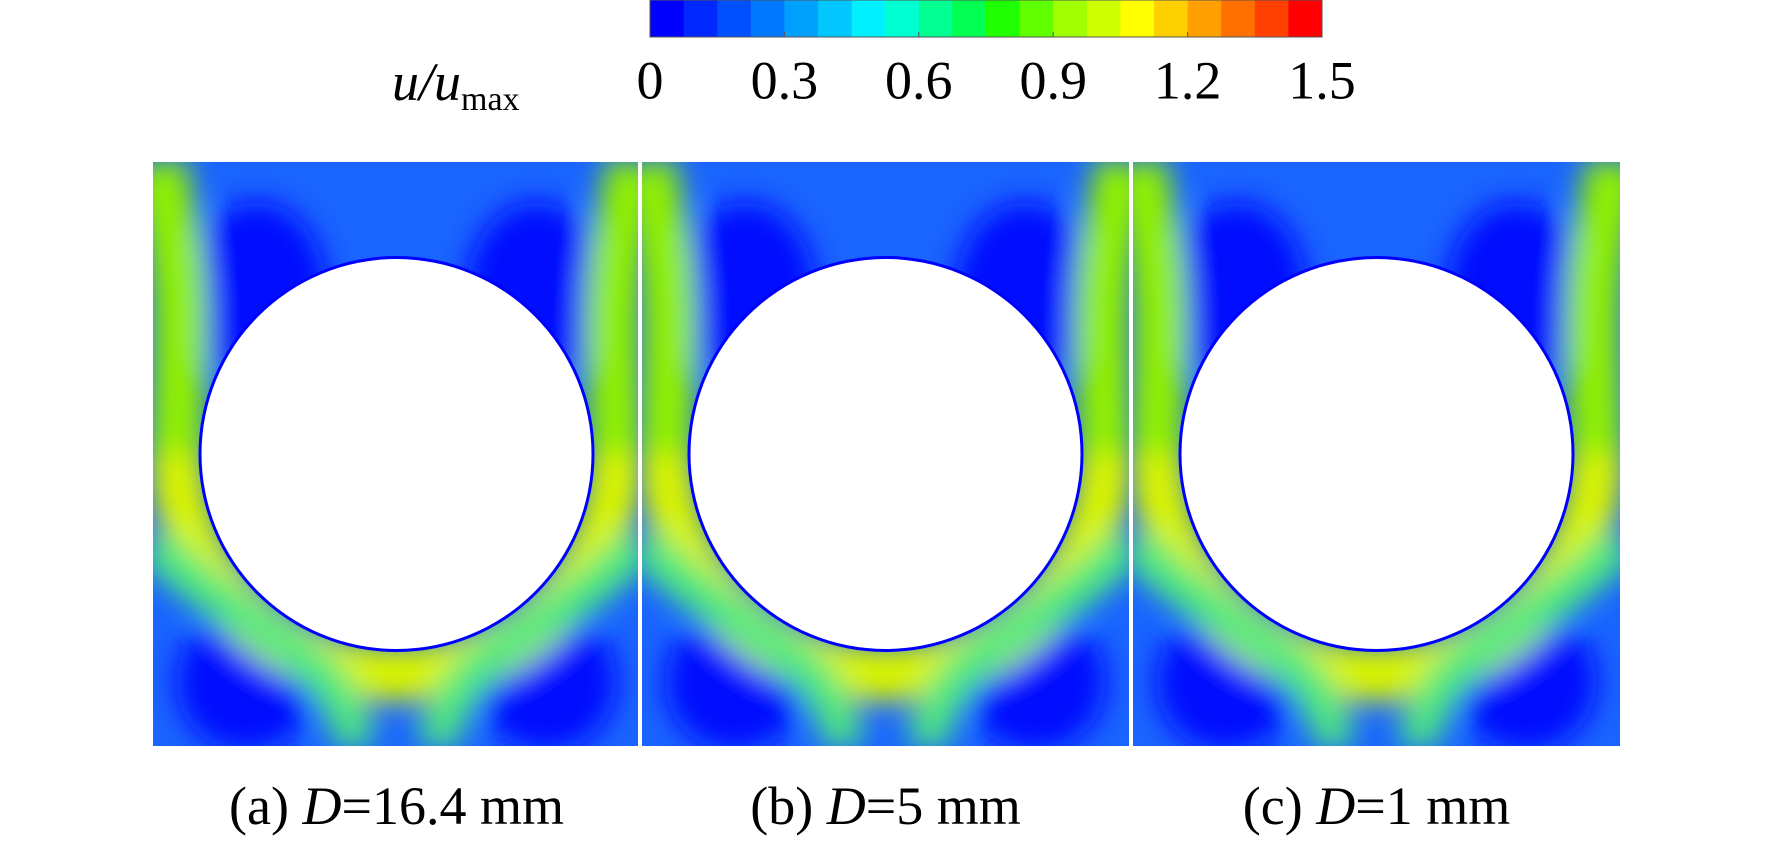  I want to click on panel-caption: (c) D=1 mm, so click(1376, 806).